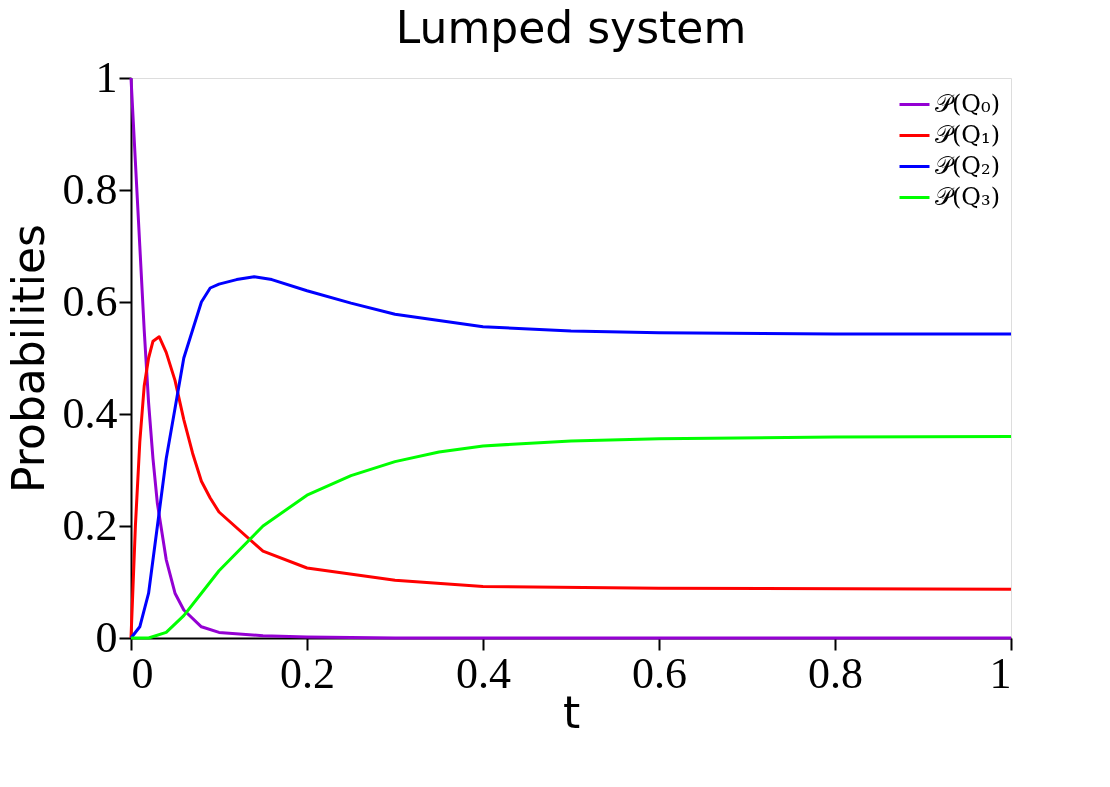 This screenshot has width=1110, height=787. What do you see at coordinates (106, 77) in the screenshot?
I see `y-tick-label: 1` at bounding box center [106, 77].